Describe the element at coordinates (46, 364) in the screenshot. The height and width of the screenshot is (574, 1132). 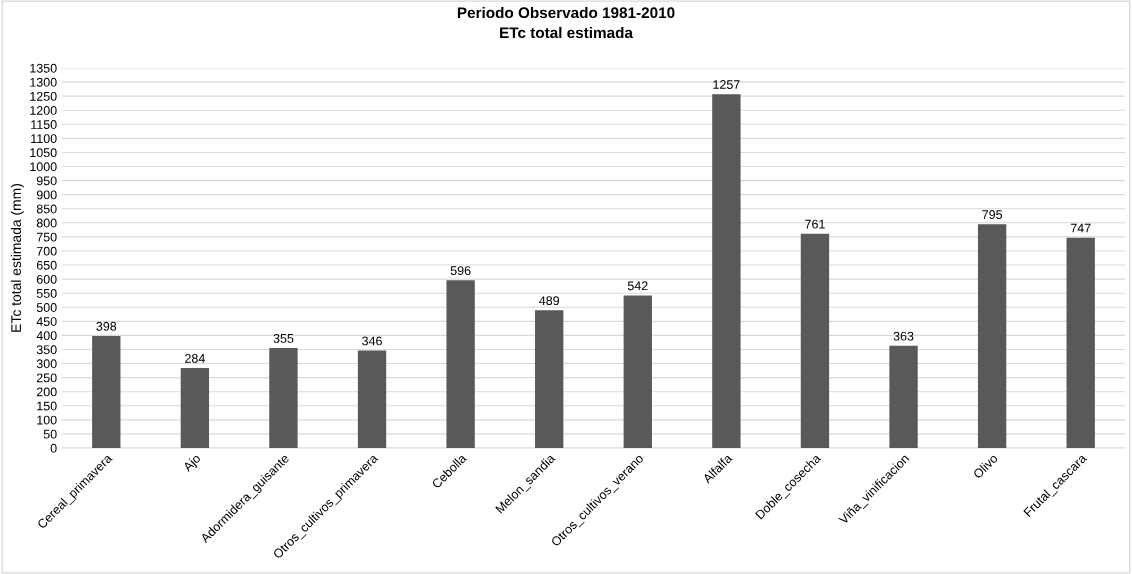
I see `y-tick-label: 300` at that location.